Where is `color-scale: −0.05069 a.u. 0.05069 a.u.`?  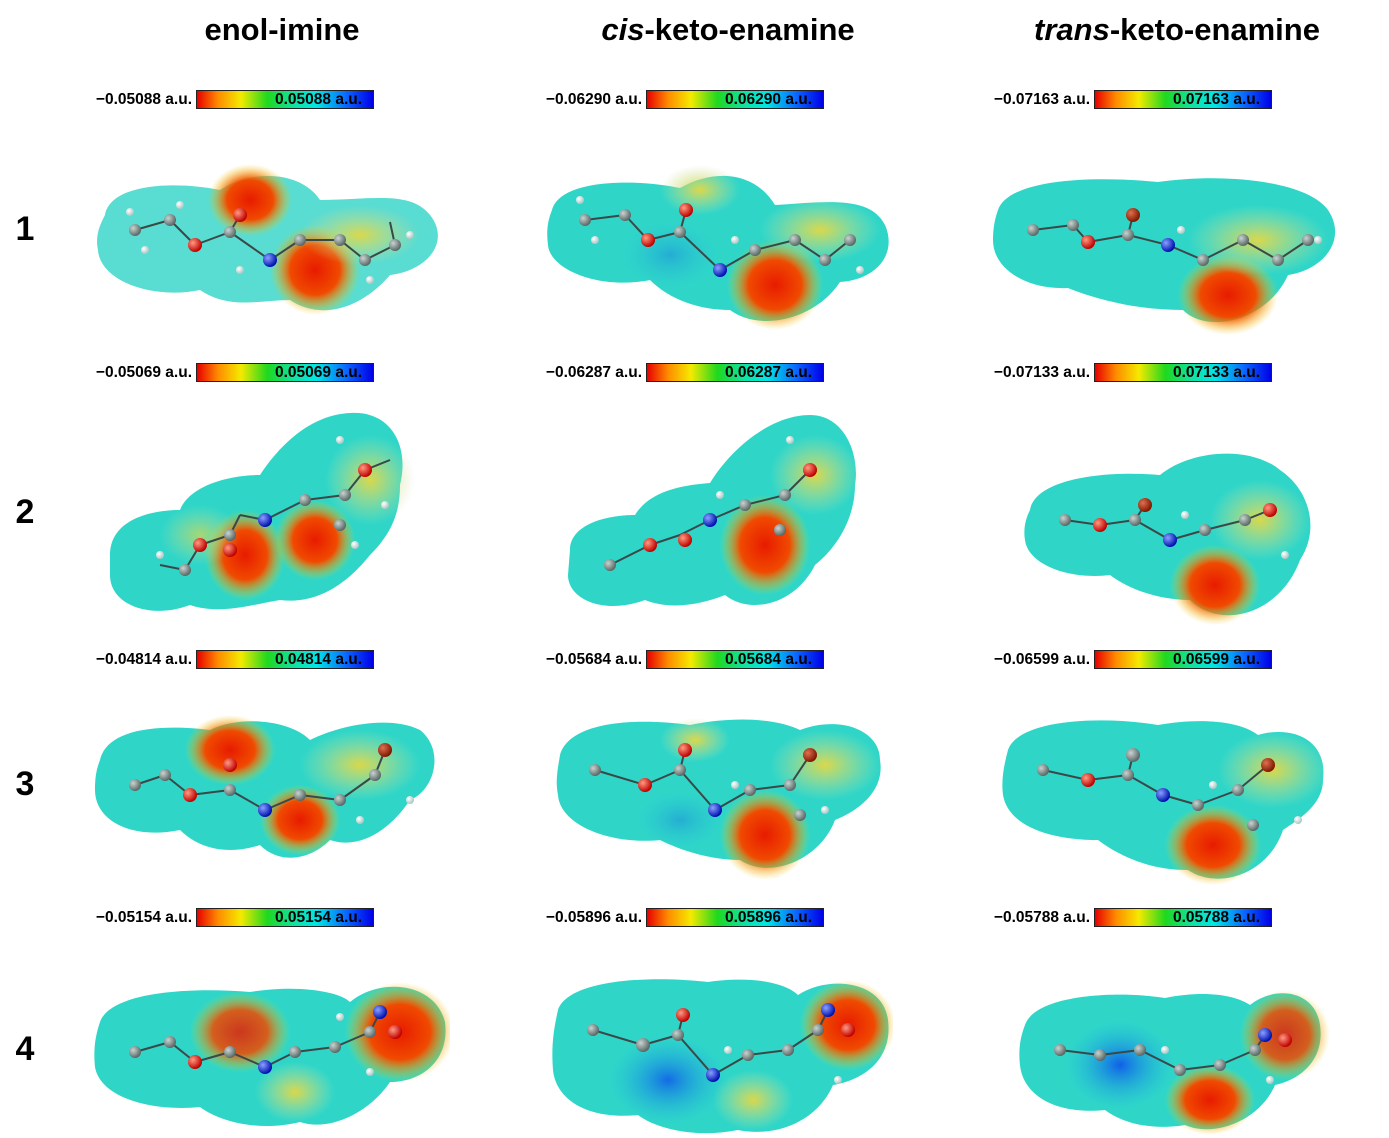
color-scale: −0.05069 a.u. 0.05069 a.u. is located at coordinates (232, 374).